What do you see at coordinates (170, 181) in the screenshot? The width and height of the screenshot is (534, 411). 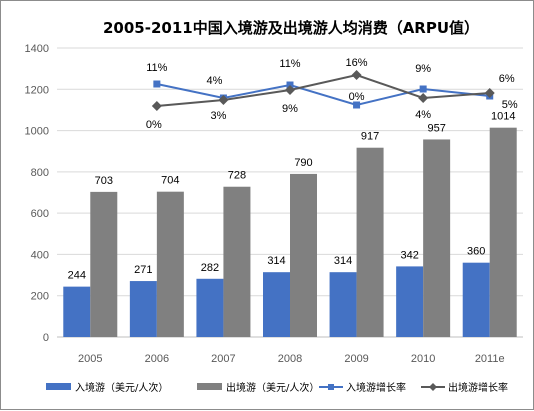 I see `outbound-bar-label: 704` at bounding box center [170, 181].